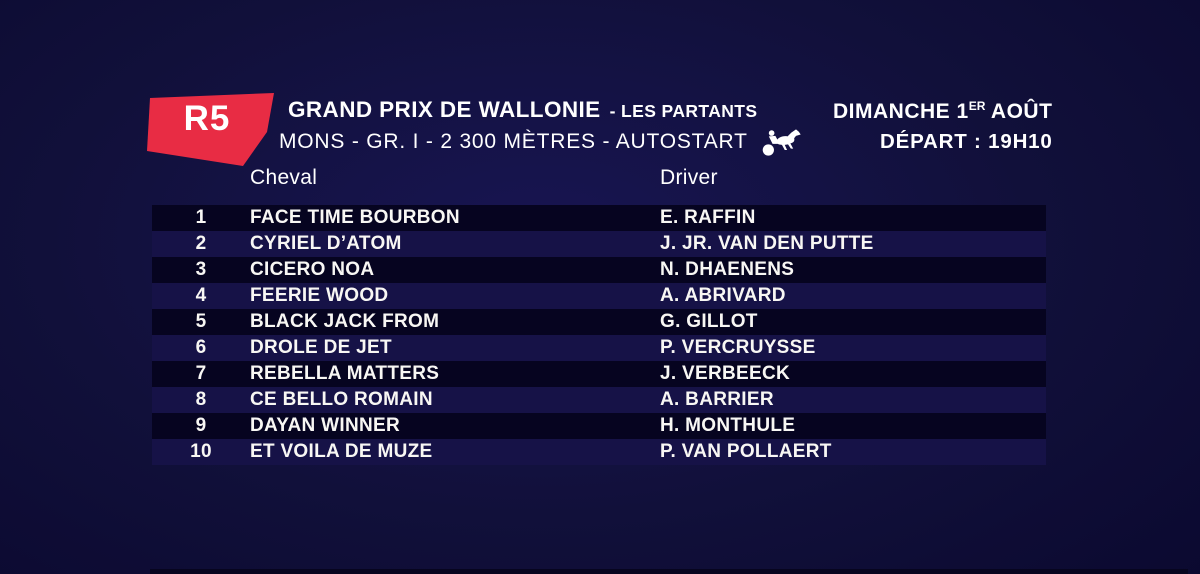 This screenshot has height=574, width=1200. What do you see at coordinates (977, 106) in the screenshot?
I see `race-date-ordinal: ER` at bounding box center [977, 106].